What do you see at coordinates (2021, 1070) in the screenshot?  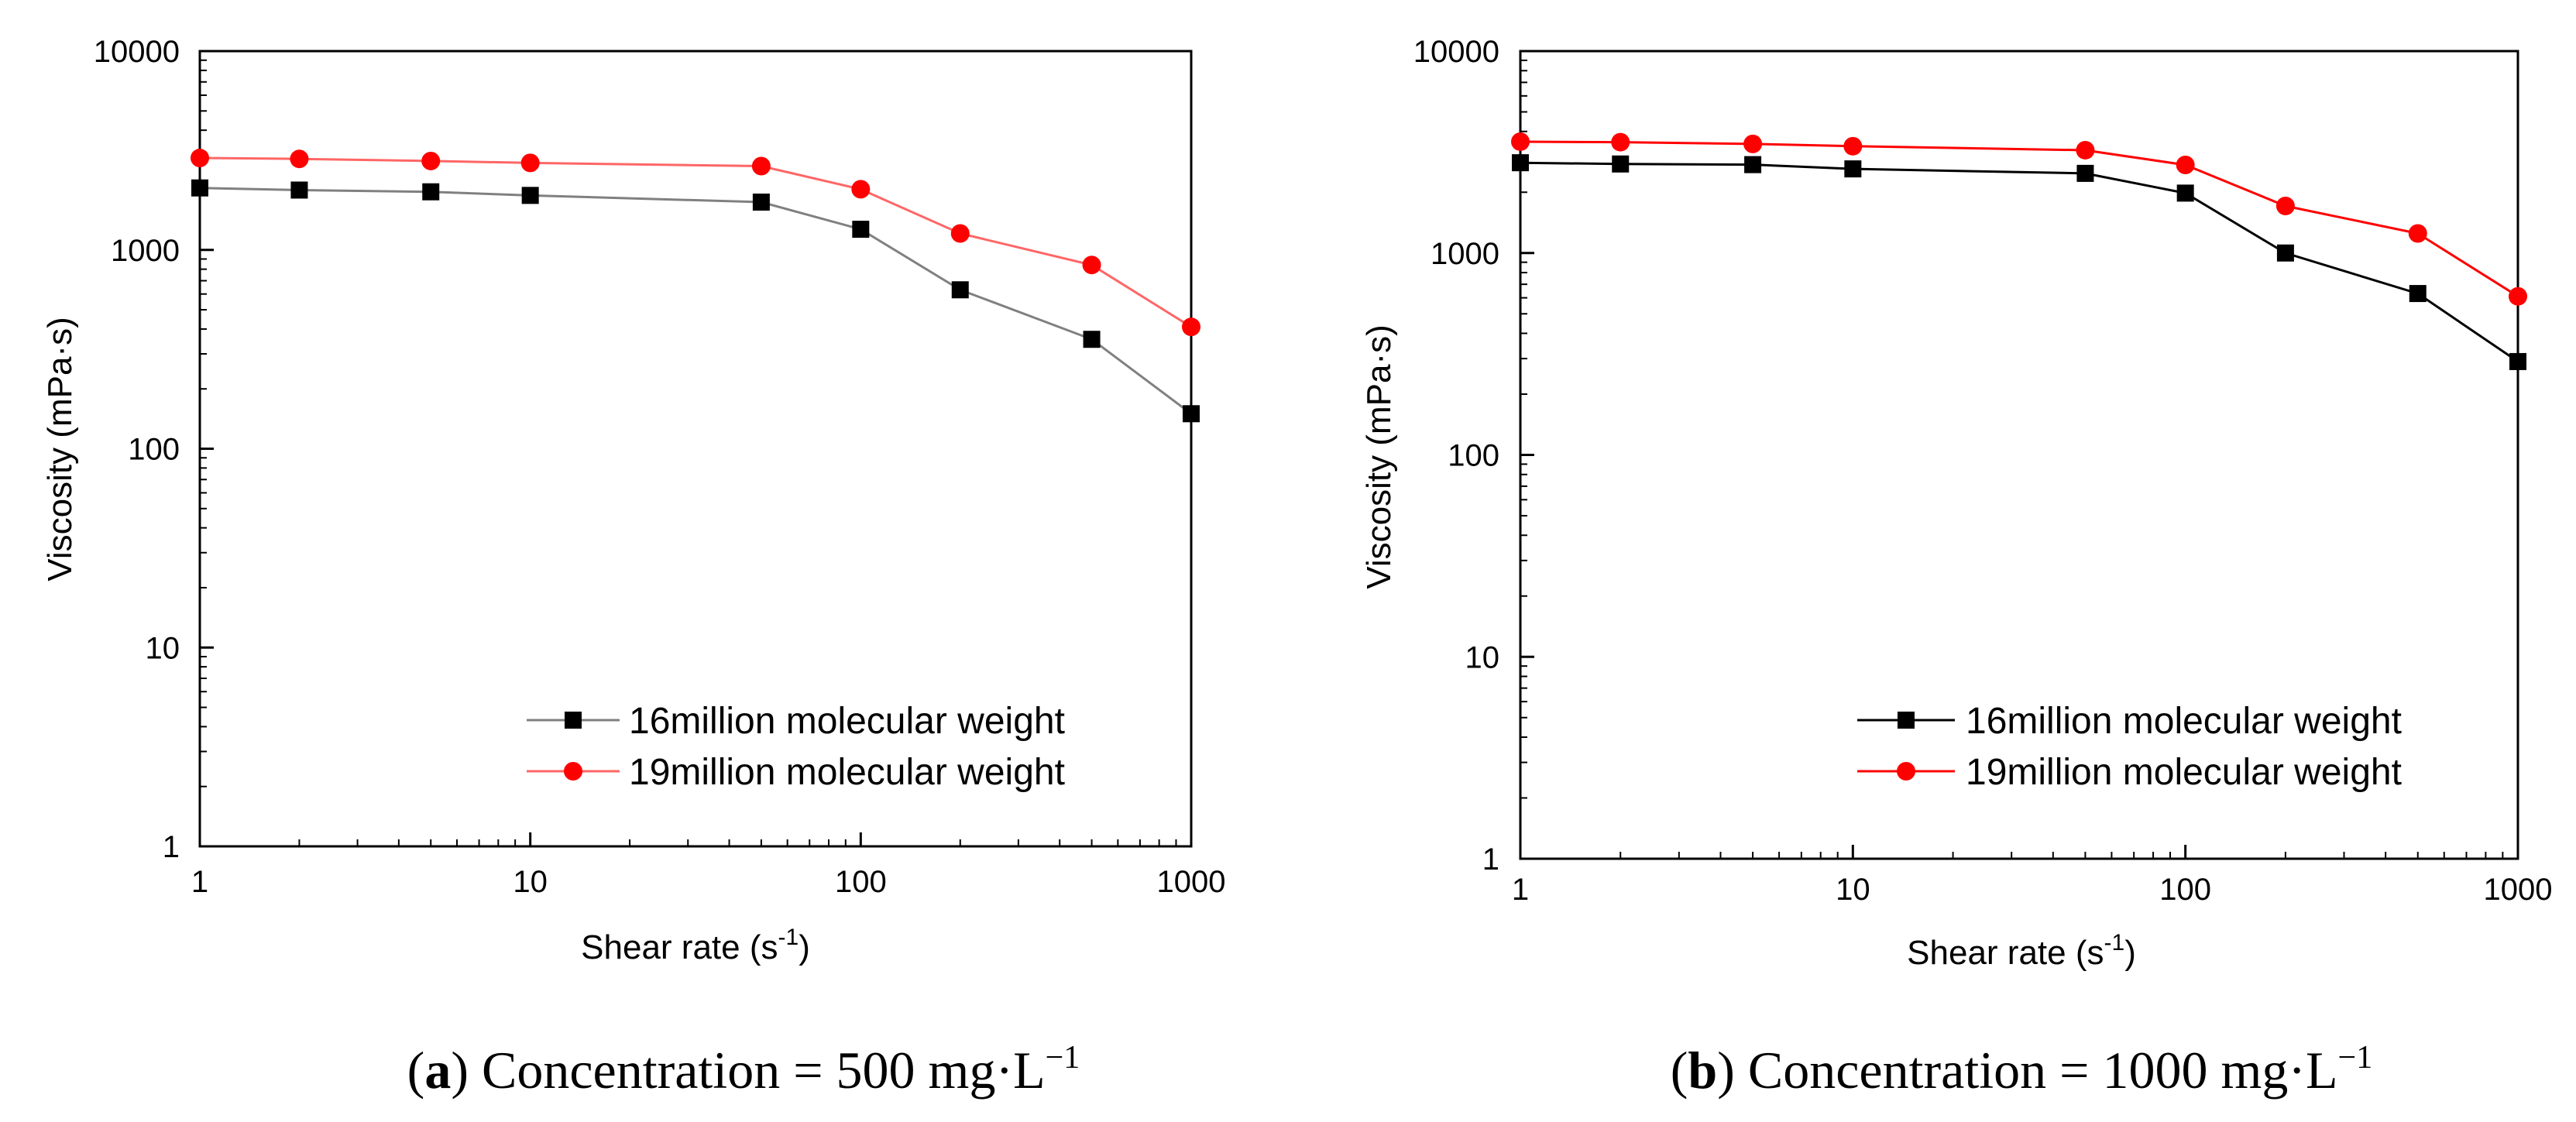 I see `panel-caption: (b) Concentration = 1000 mg·L−1` at bounding box center [2021, 1070].